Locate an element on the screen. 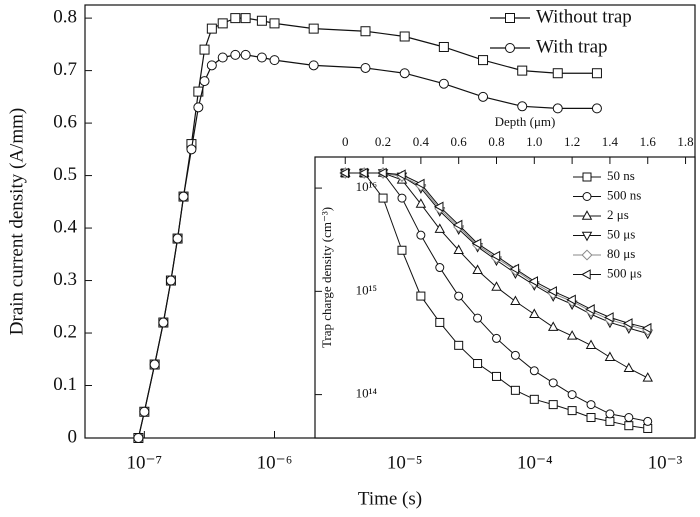 Image resolution: width=700 pixels, height=517 pixels. legend-label: 50 ns is located at coordinates (621, 175).